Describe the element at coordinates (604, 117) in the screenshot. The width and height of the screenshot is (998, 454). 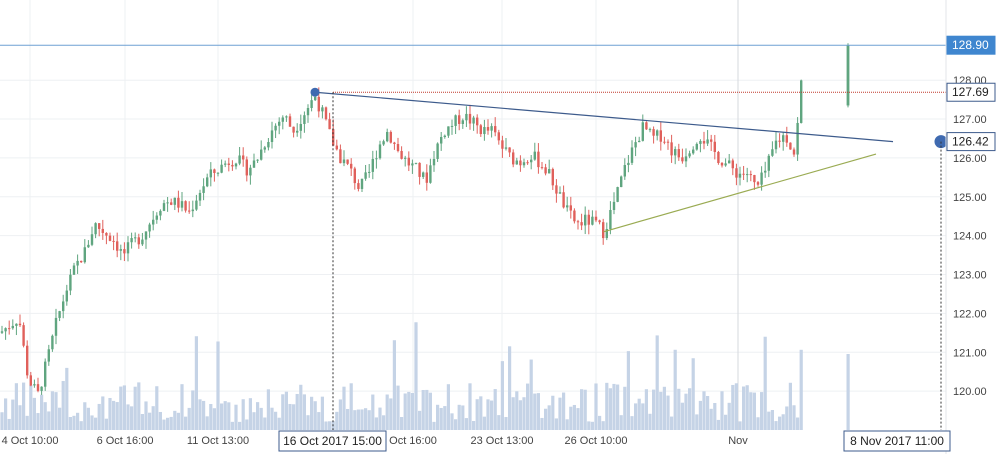
I see `descending-trendline` at that location.